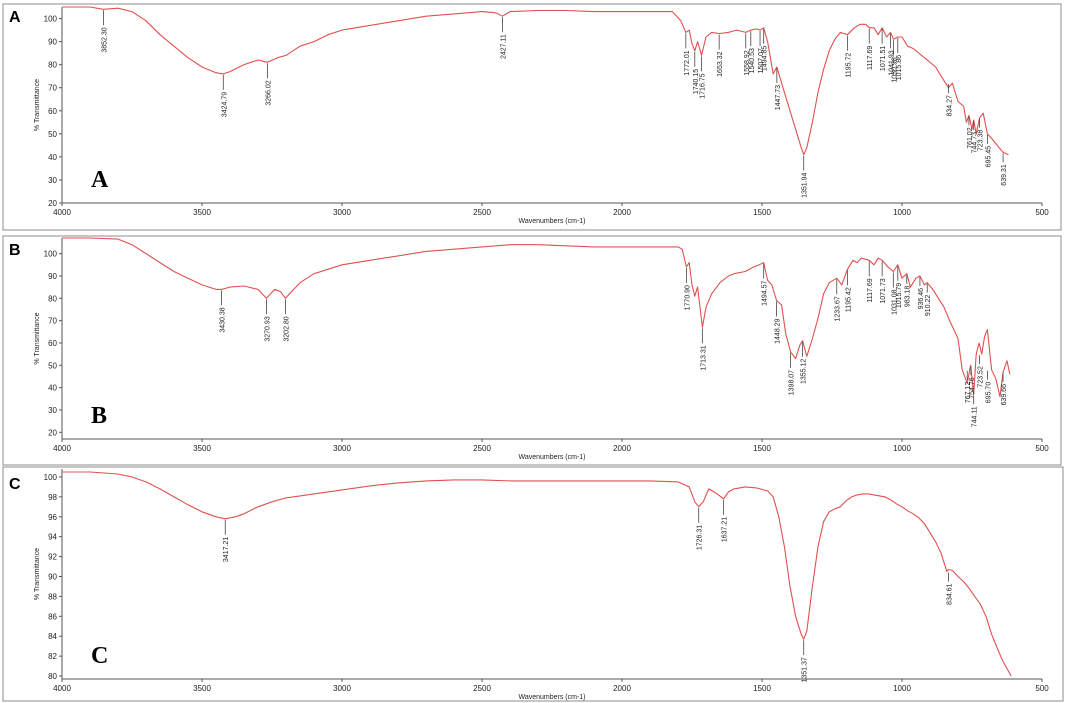 This screenshot has height=703, width=1065. Describe the element at coordinates (342, 448) in the screenshot. I see `panel-b-x-tick-label: 3000` at that location.